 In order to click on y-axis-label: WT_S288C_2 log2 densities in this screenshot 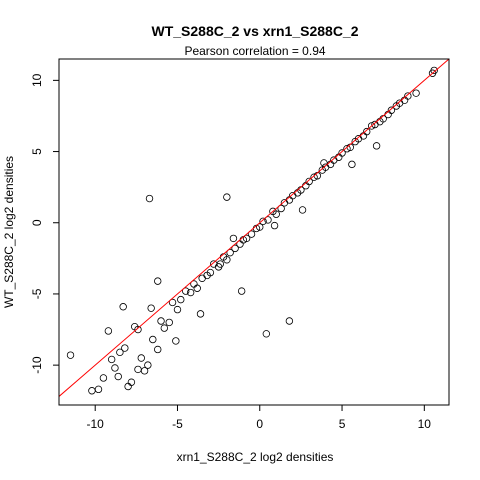, I will do `click(9, 232)`.